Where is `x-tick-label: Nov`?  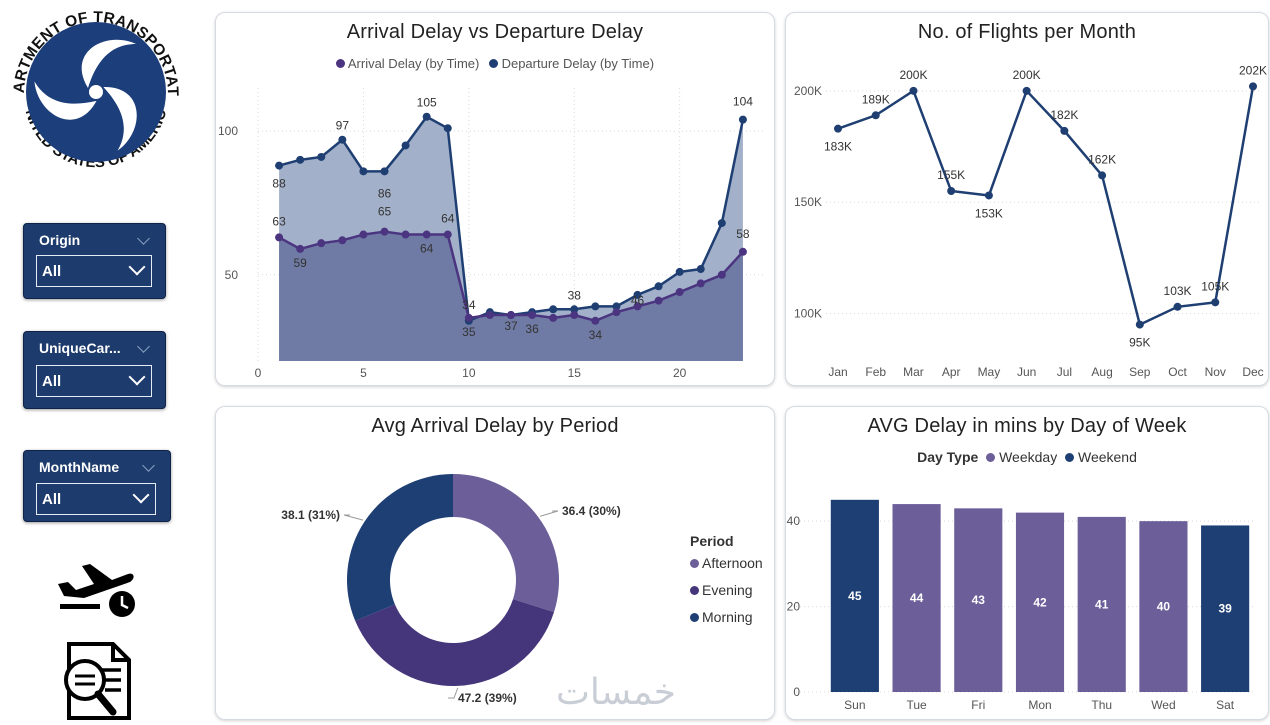
x-tick-label: Nov is located at coordinates (1215, 372).